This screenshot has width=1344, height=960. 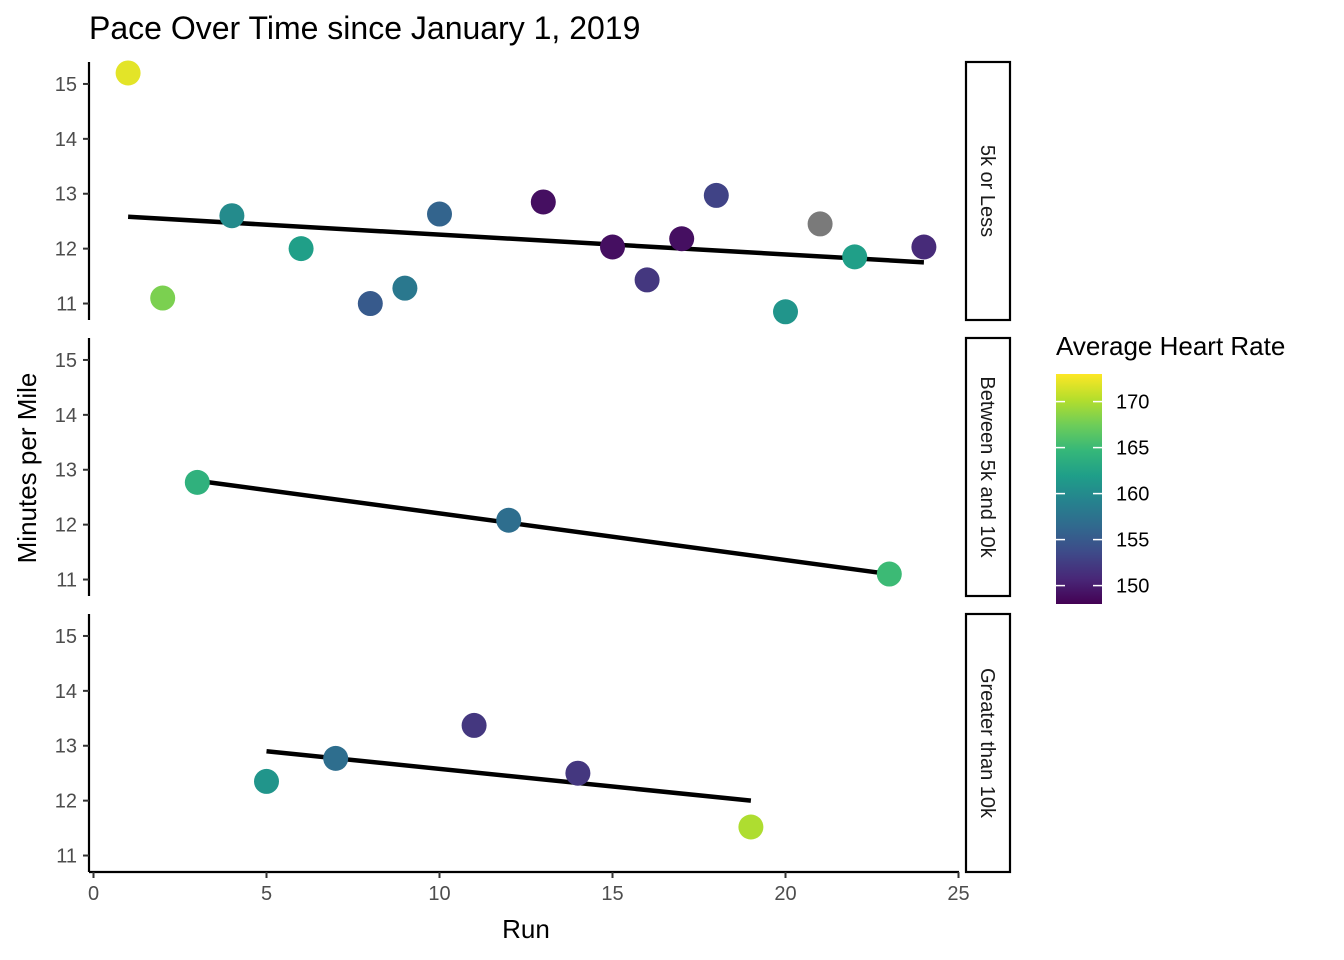 I want to click on heart-rate-legend: Average Heart Rate 150 155 160 165 170, so click(x=1170, y=467).